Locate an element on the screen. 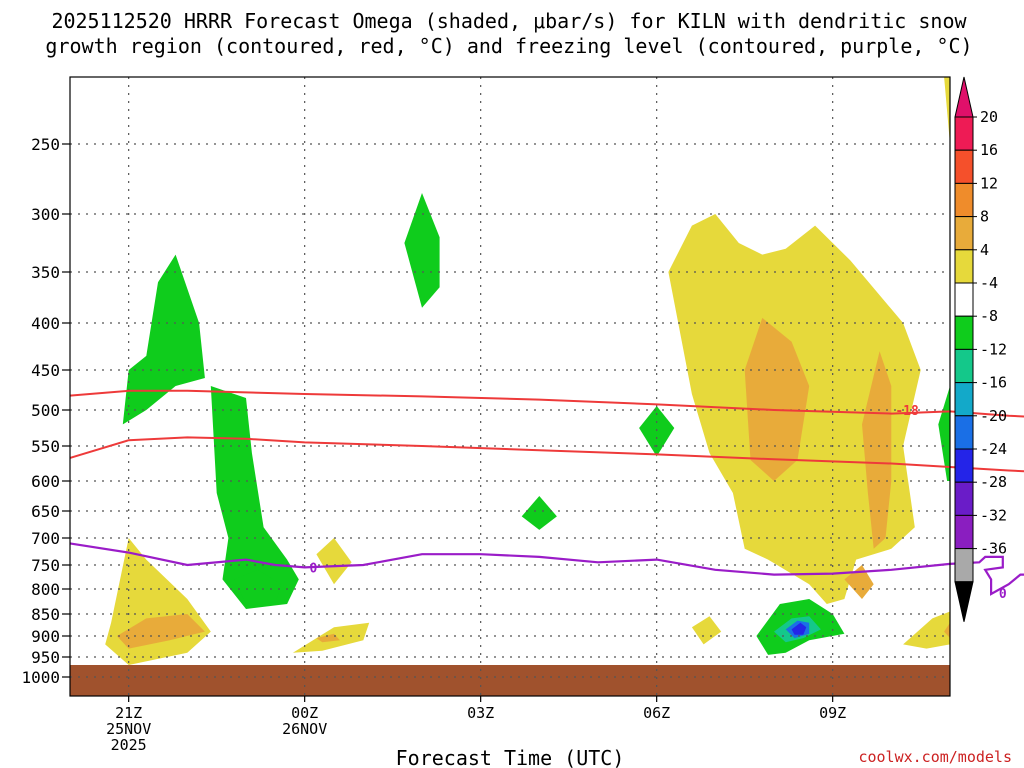  omega-region-sink-lower-right-band-core is located at coordinates (947, 630).